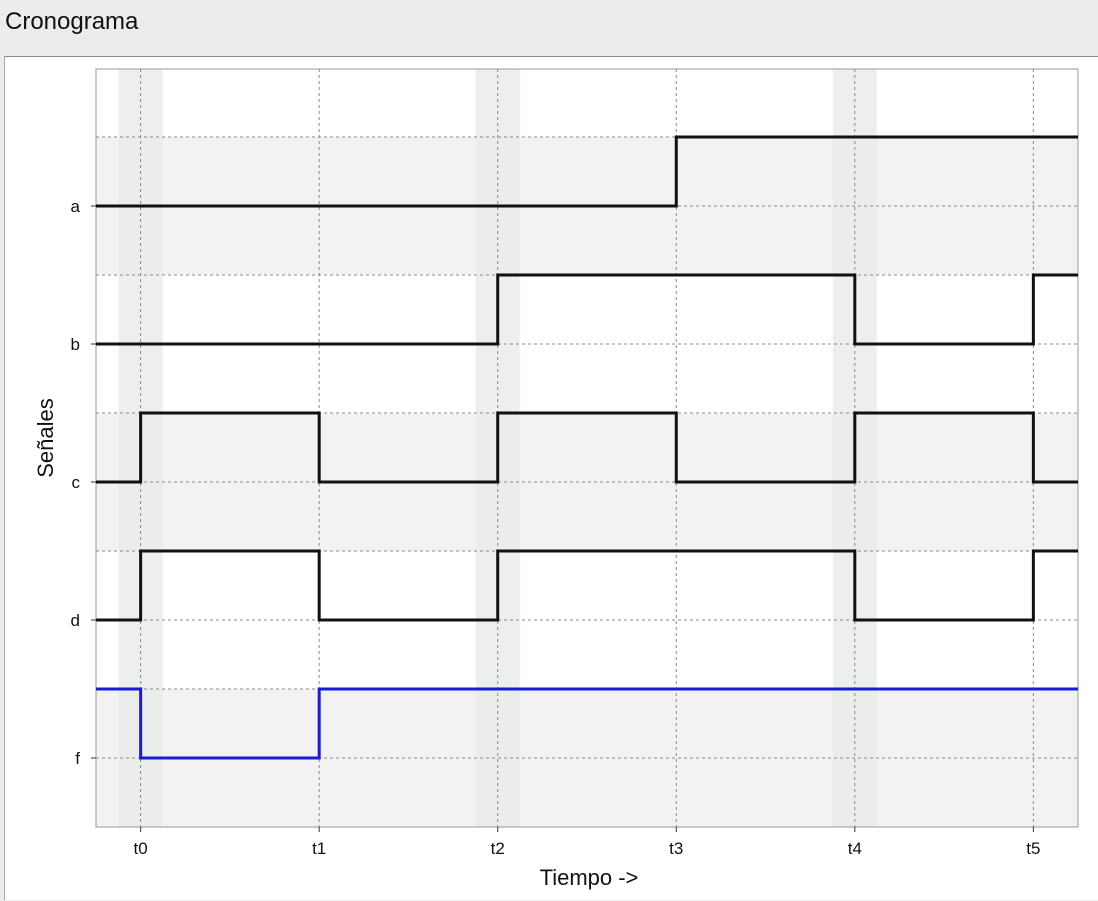 The image size is (1098, 901). Describe the element at coordinates (855, 848) in the screenshot. I see `x-tick-label-t4: t4` at that location.